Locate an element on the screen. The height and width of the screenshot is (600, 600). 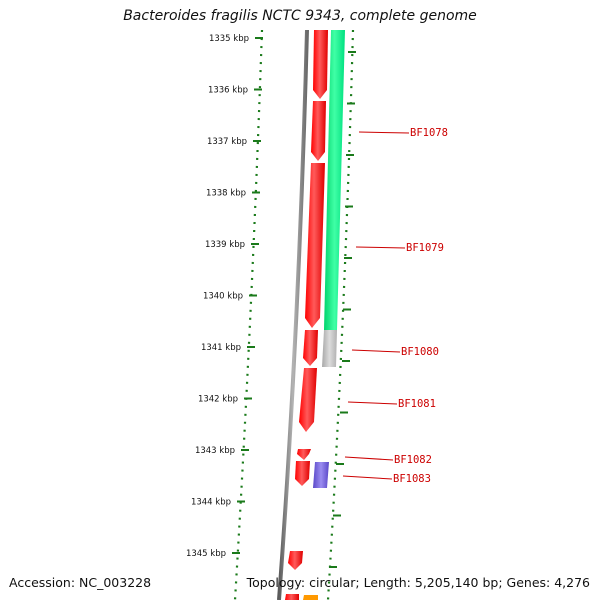
feature-bf1083 is located at coordinates (321, 475).